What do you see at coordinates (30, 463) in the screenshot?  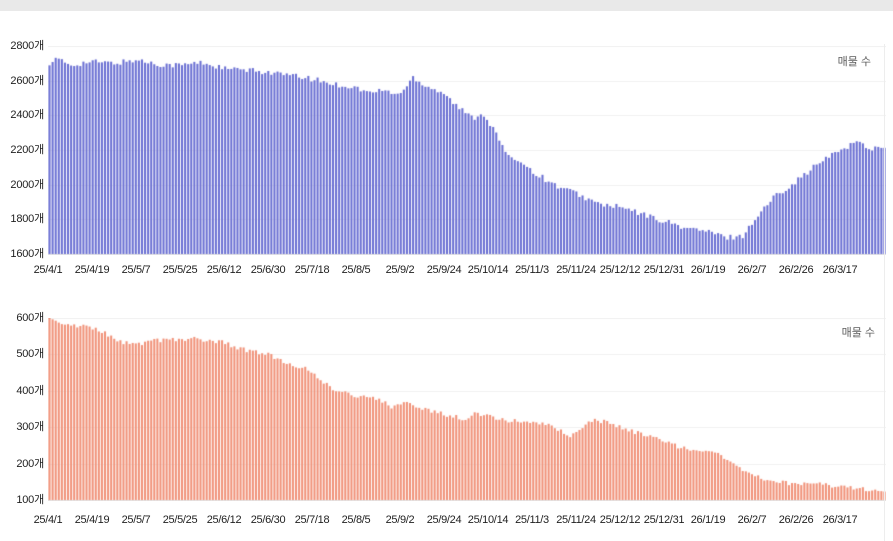 I see `y-tick-label: 200개` at bounding box center [30, 463].